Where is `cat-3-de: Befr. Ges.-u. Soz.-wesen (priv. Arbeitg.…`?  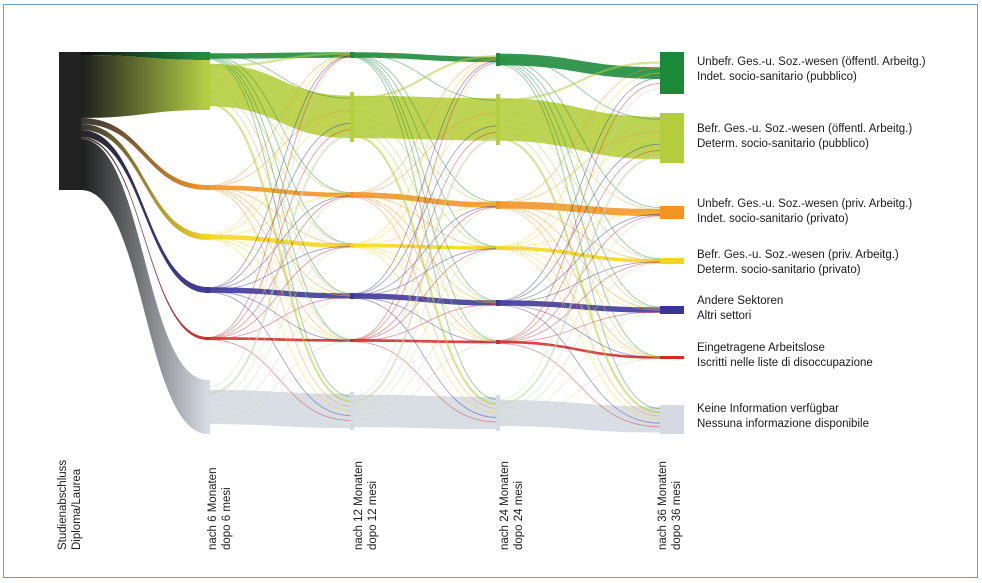
cat-3-de: Befr. Ges.-u. Soz.-wesen (priv. Arbeitg.… is located at coordinates (798, 255).